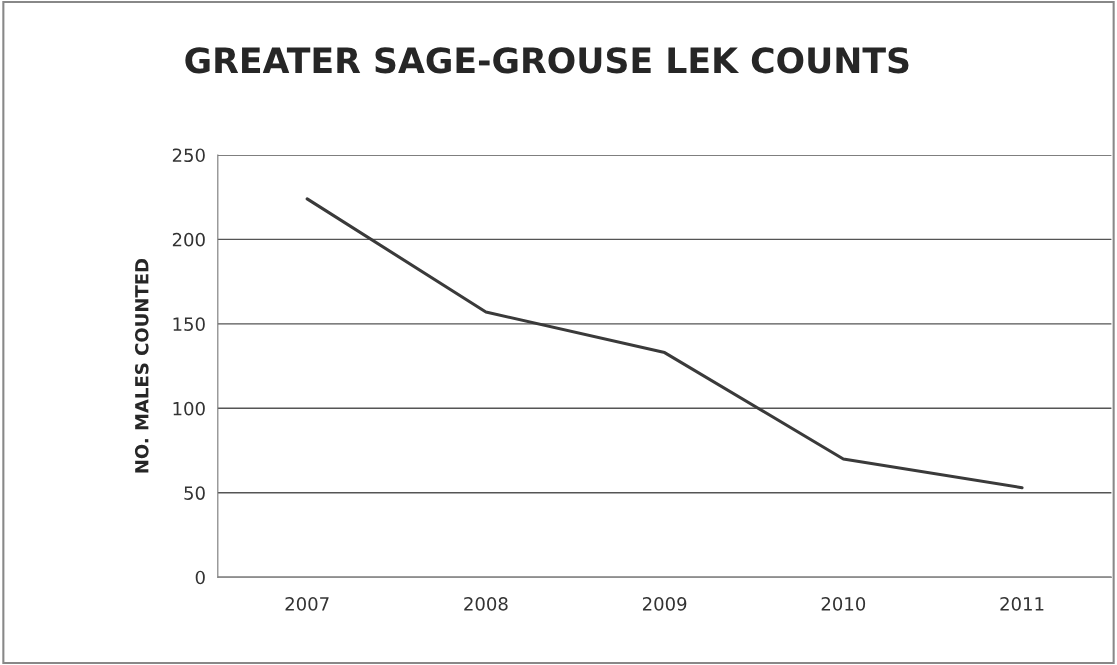  Describe the element at coordinates (486, 603) in the screenshot. I see `x-tick-label: 2008` at that location.